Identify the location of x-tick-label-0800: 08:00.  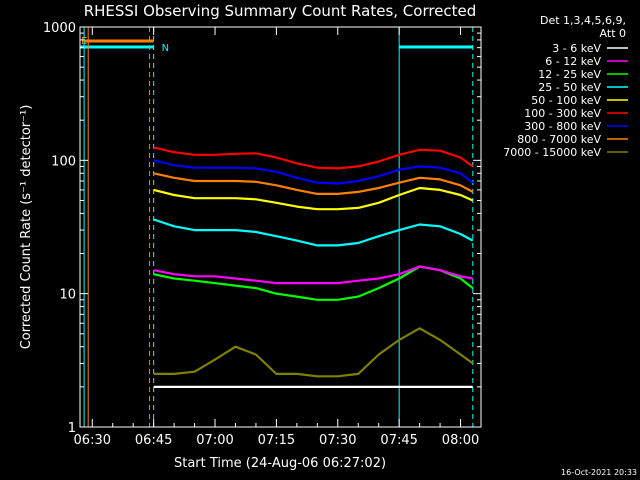
(460, 440).